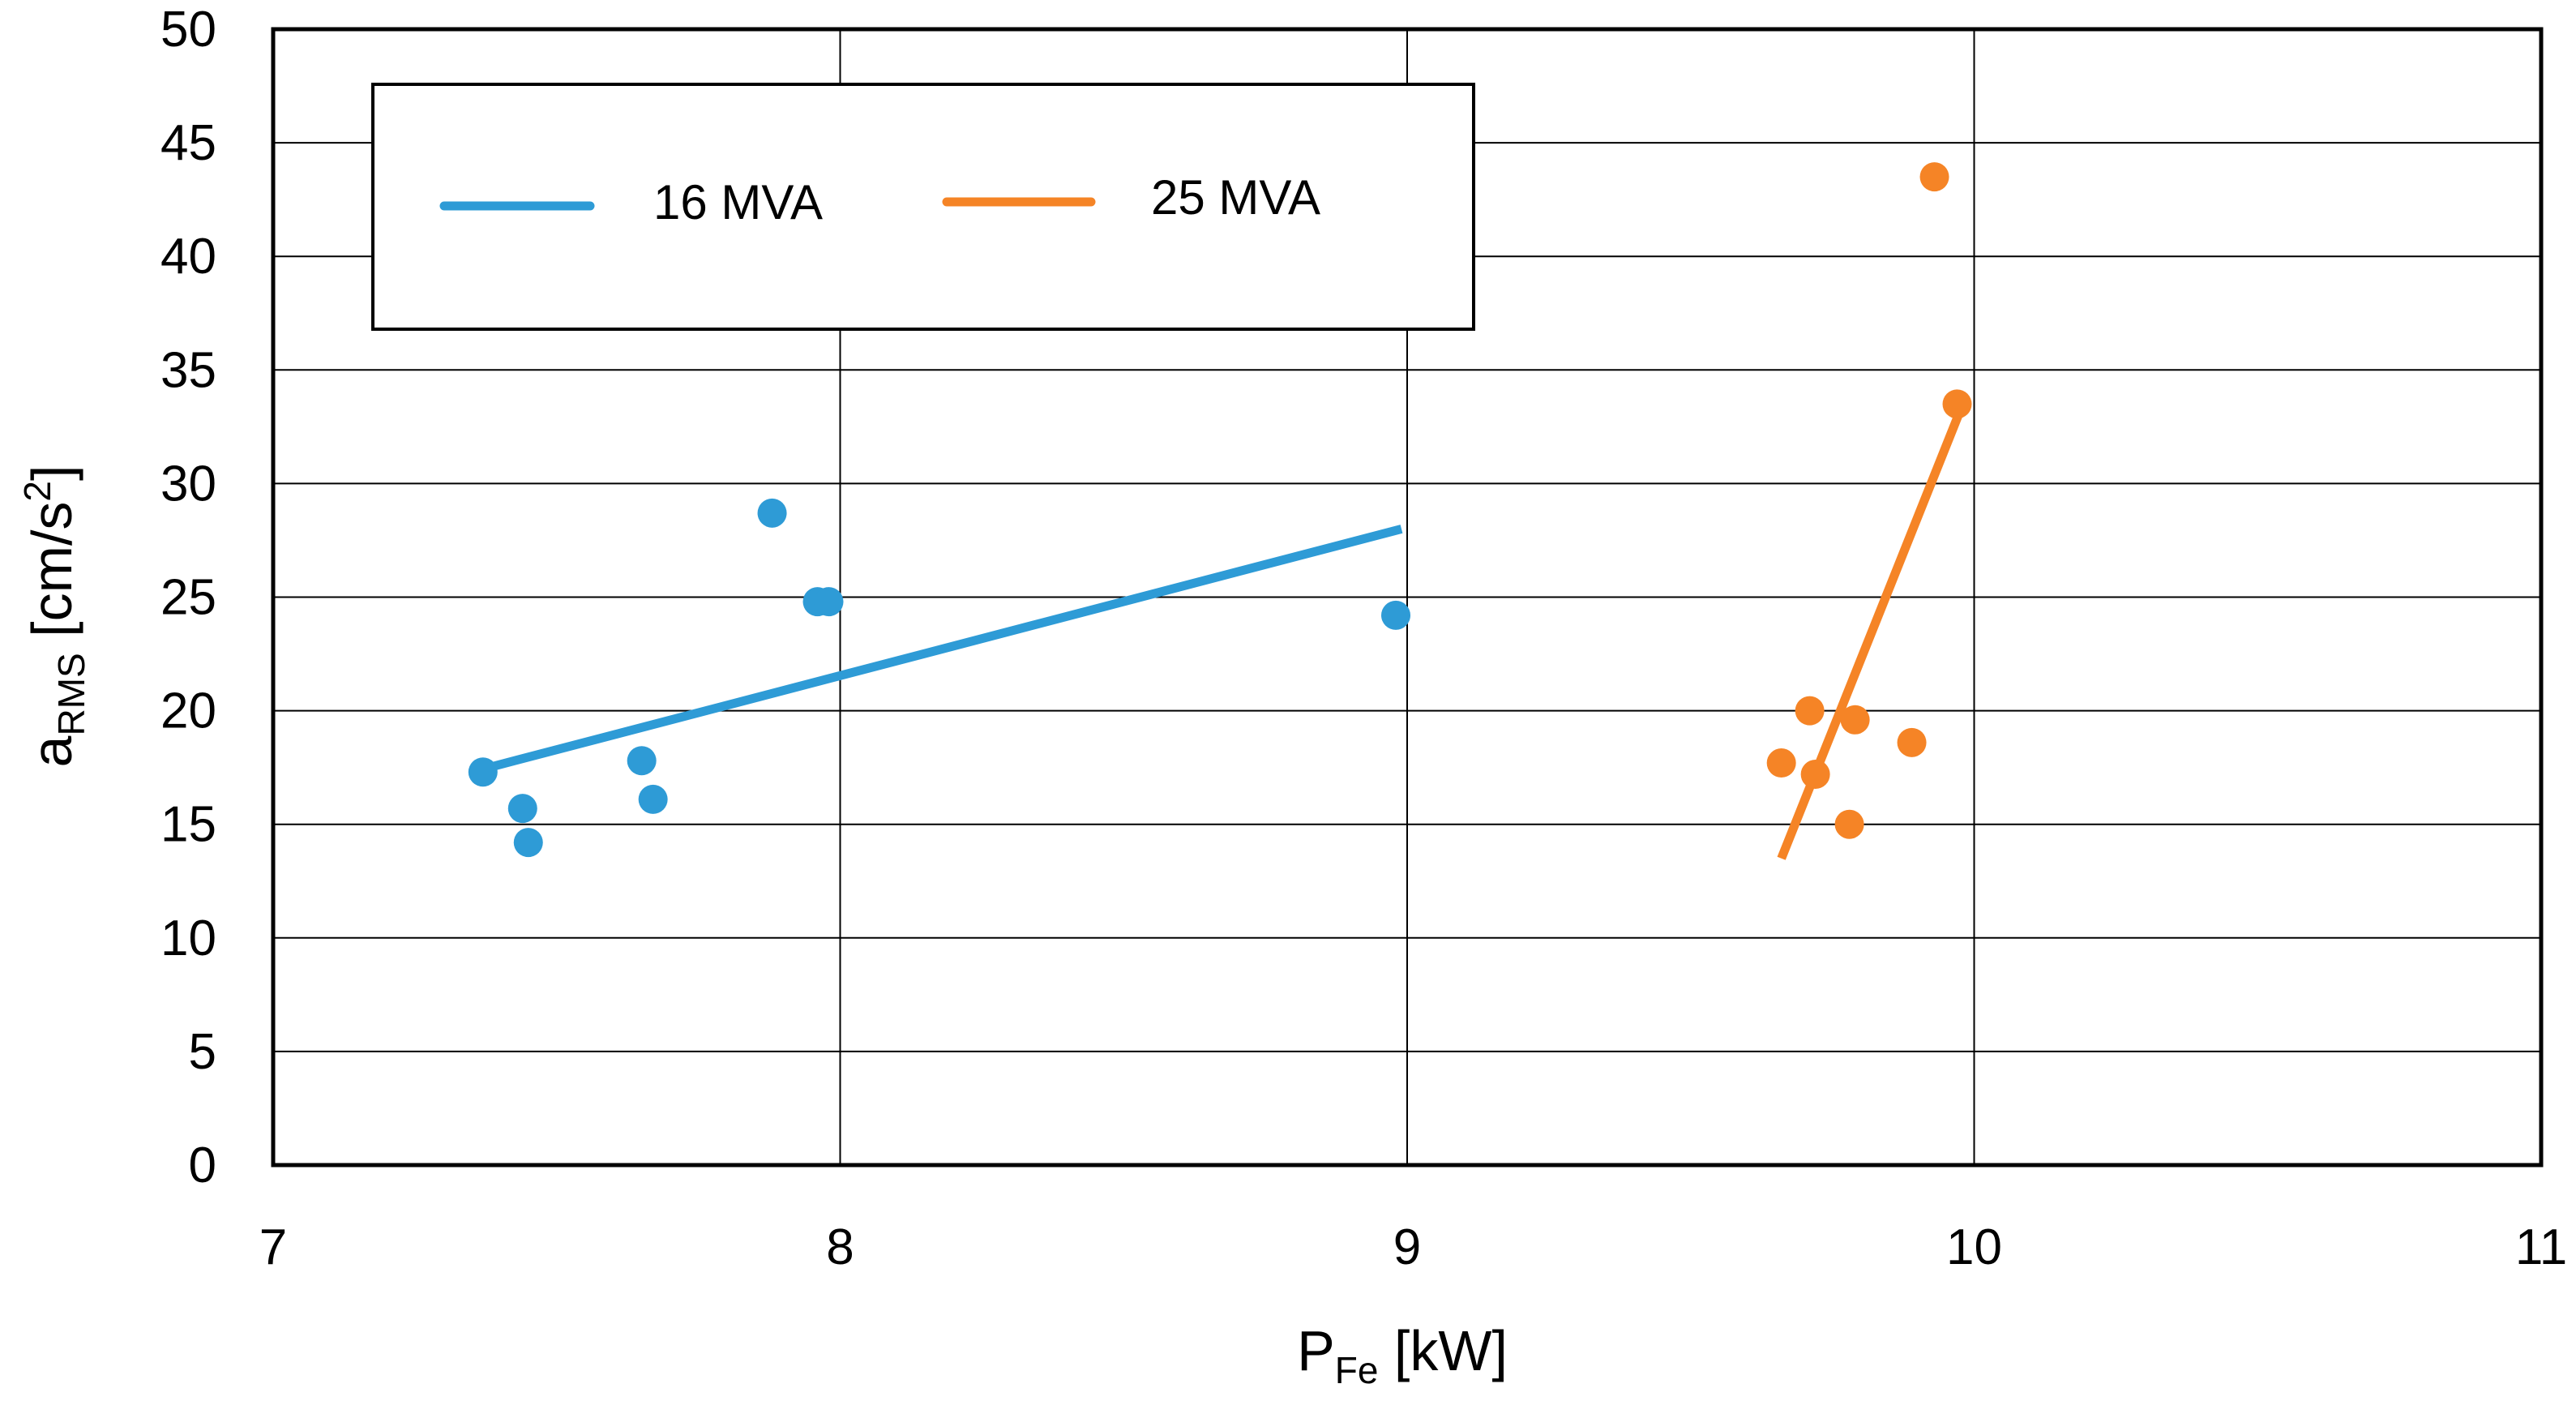 The image size is (2576, 1401). I want to click on y-tick-label: 35, so click(188, 370).